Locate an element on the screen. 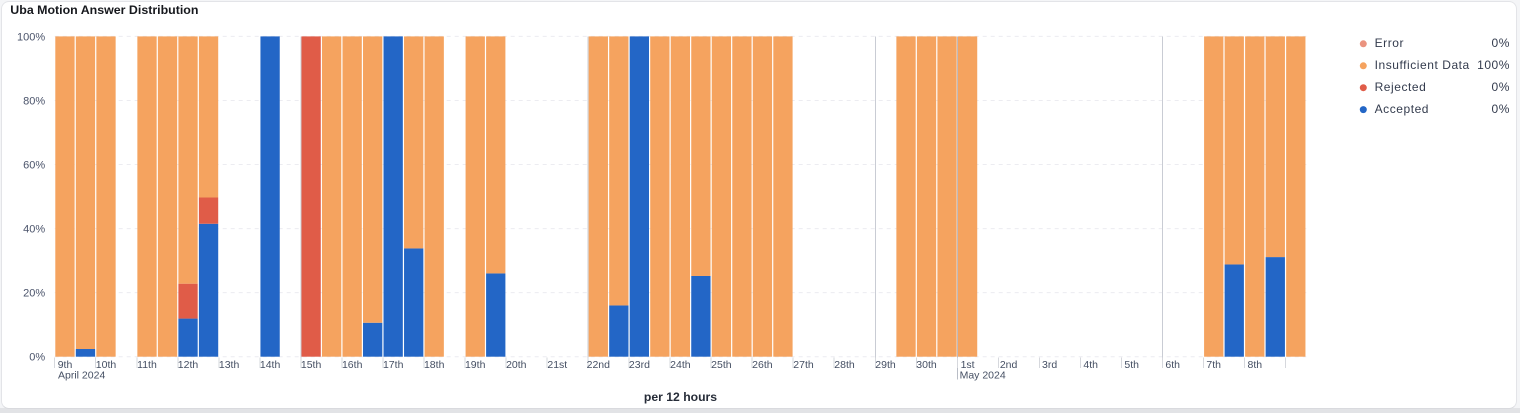 This screenshot has height=413, width=1520. svg-text: 21st is located at coordinates (557, 365).